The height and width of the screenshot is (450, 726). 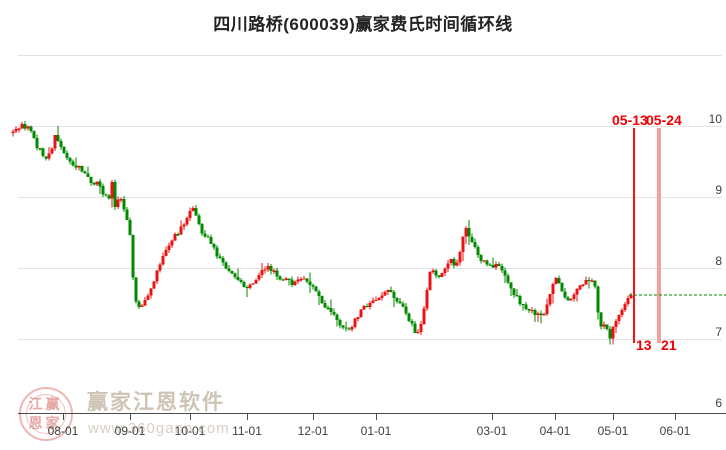 What do you see at coordinates (363, 24) in the screenshot?
I see `chart-title: 四川路桥(600039)赢家费氏时间循环线` at bounding box center [363, 24].